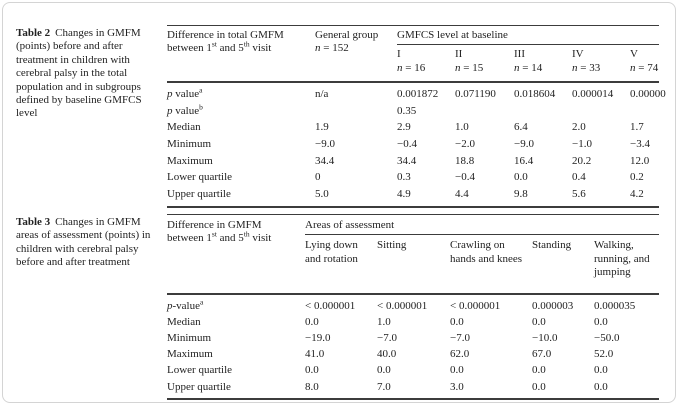 This screenshot has height=405, width=678. I want to click on table-cell: 0.000003, so click(553, 305).